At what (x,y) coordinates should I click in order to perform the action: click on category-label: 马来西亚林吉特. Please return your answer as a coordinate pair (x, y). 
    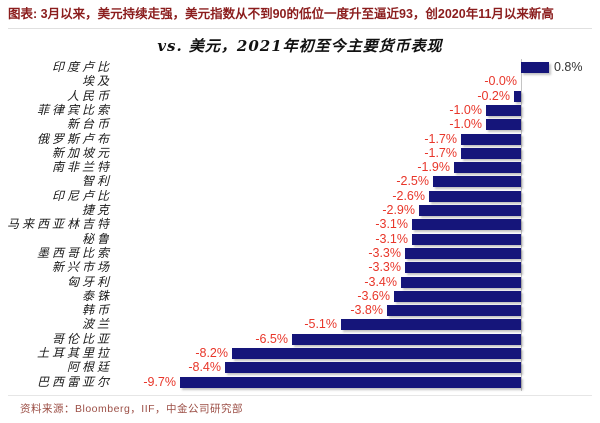
    Looking at the image, I should click on (59, 224).